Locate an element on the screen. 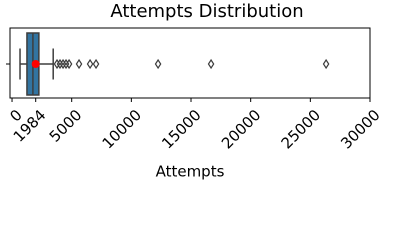 Image resolution: width=394 pixels, height=240 pixels. x-tick-label: 15000 is located at coordinates (181, 129).